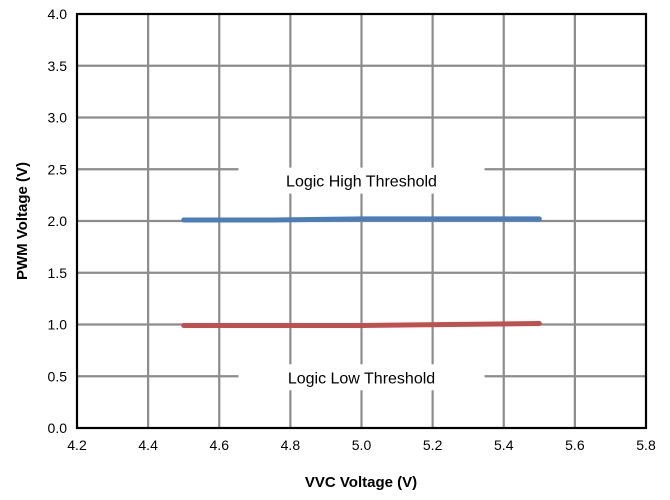 This screenshot has width=670, height=500. What do you see at coordinates (504, 445) in the screenshot?
I see `x-tick-label: 5.4` at bounding box center [504, 445].